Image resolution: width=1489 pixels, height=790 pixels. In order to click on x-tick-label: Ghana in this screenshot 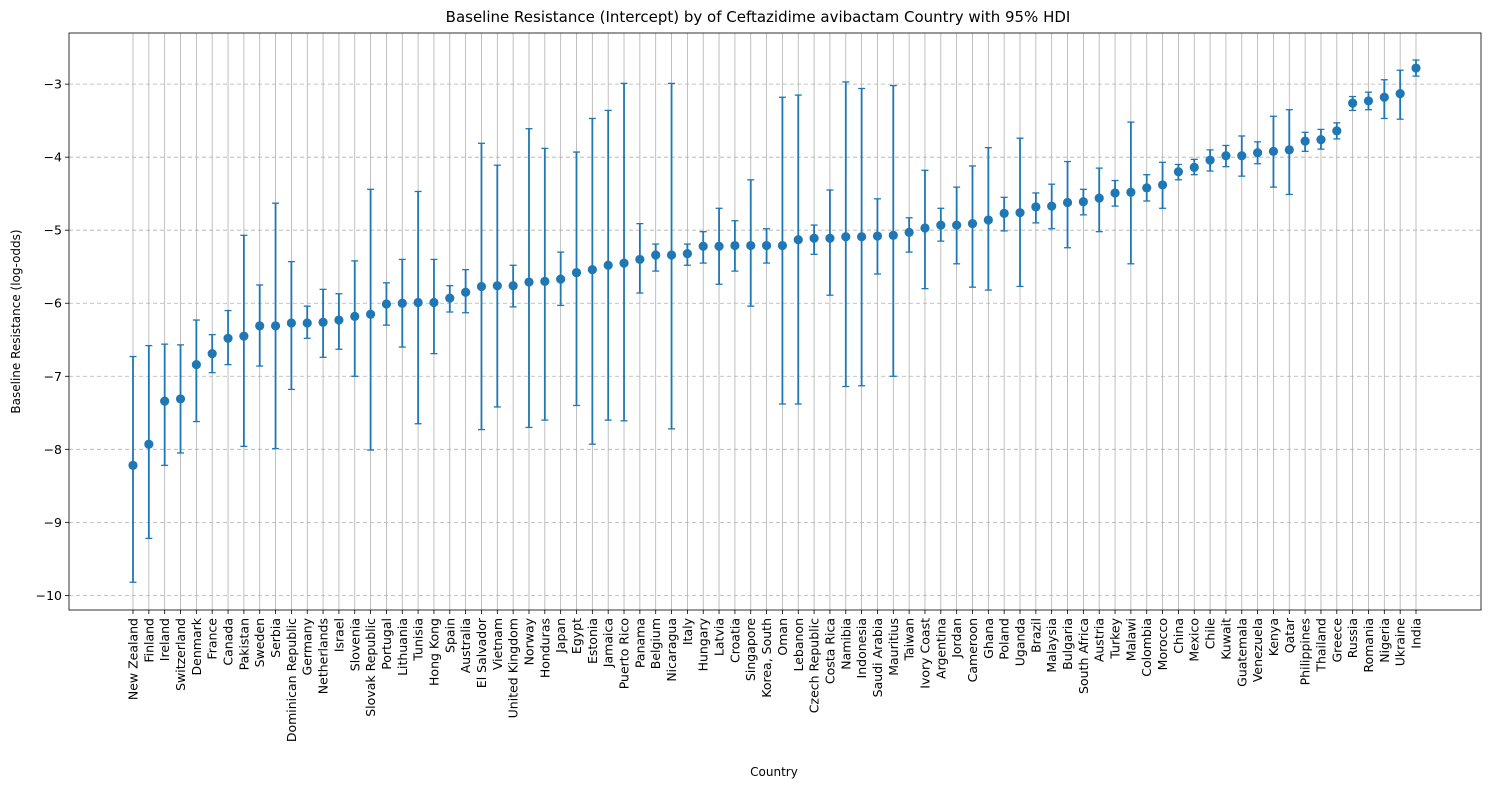, I will do `click(988, 638)`.